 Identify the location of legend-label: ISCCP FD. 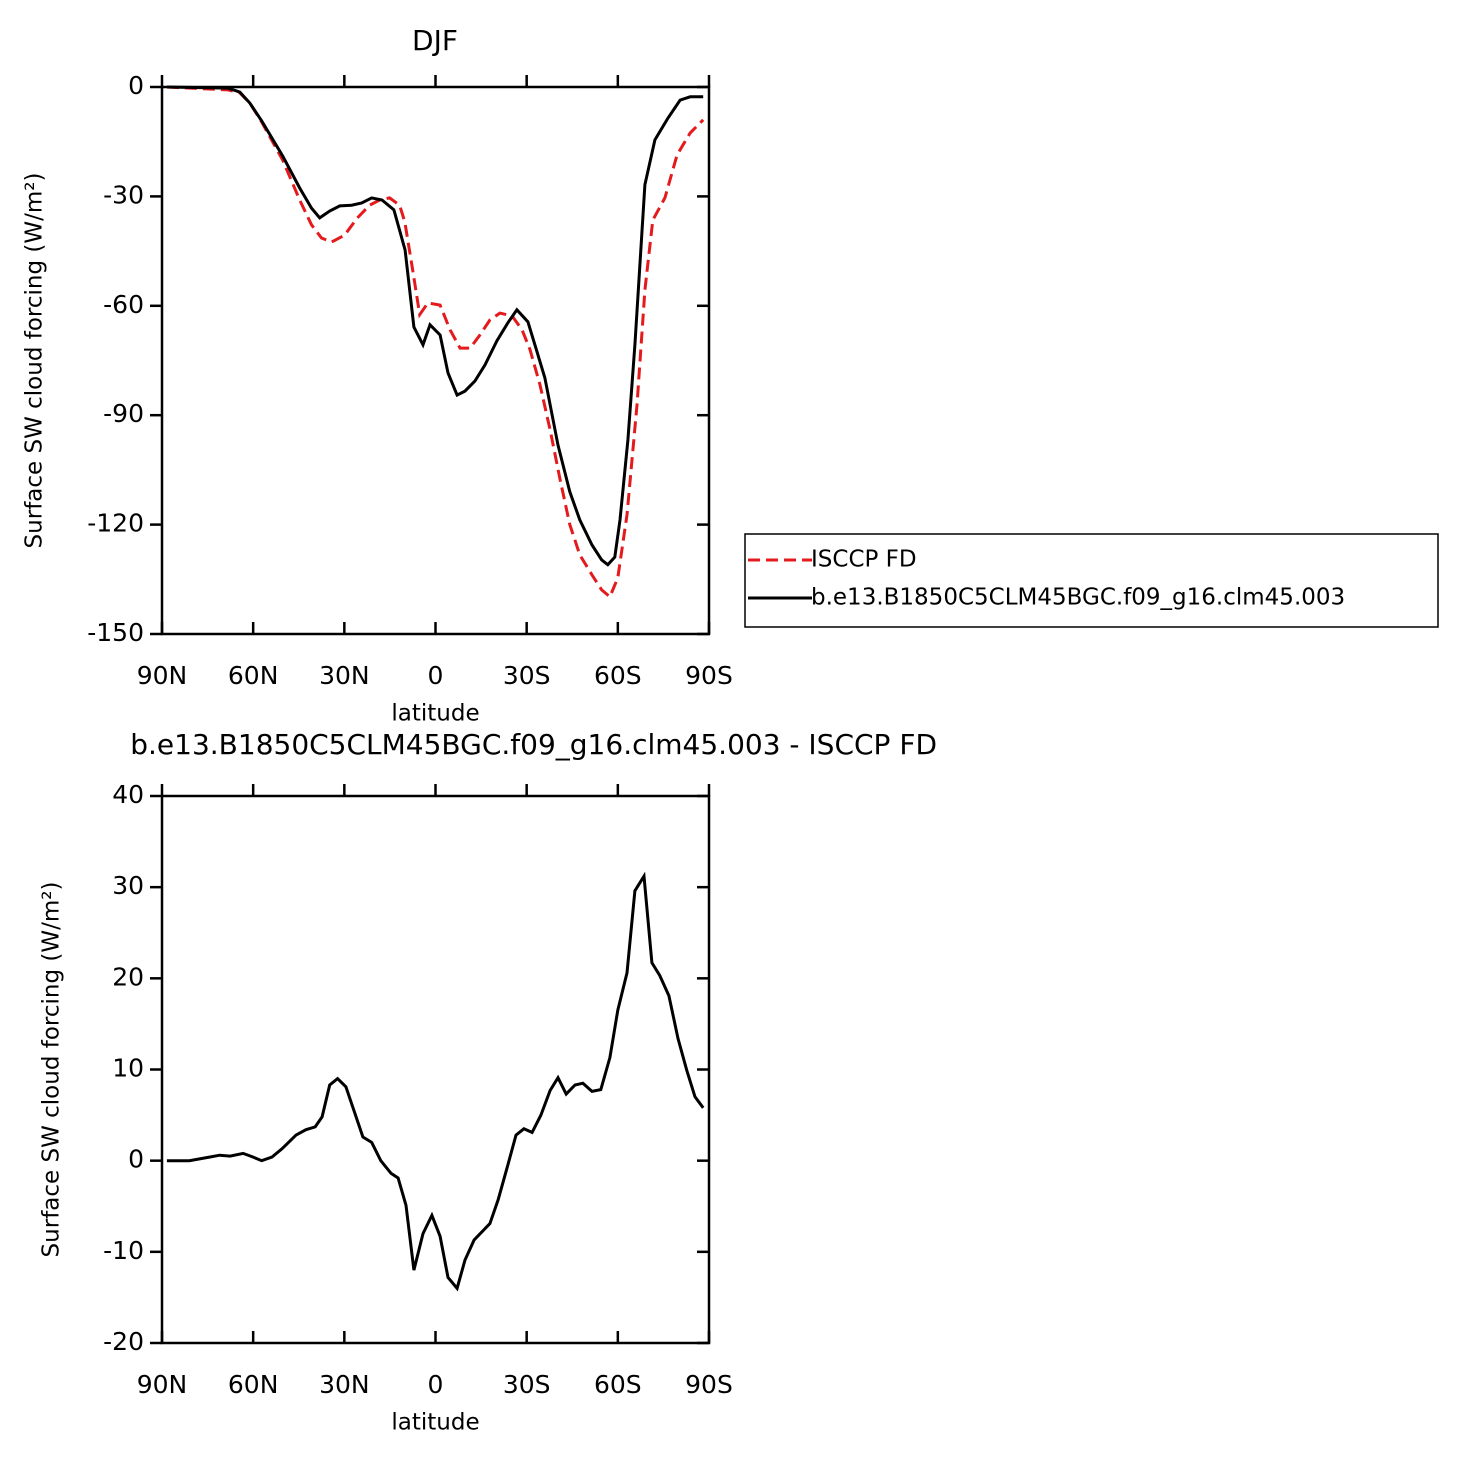
(864, 560).